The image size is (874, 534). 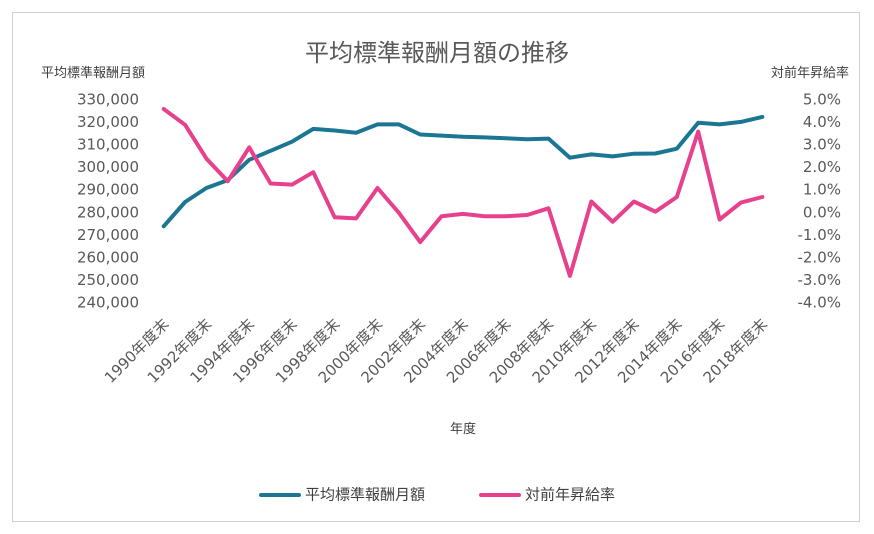 I want to click on left-tick-label: 330,000, so click(x=108, y=100).